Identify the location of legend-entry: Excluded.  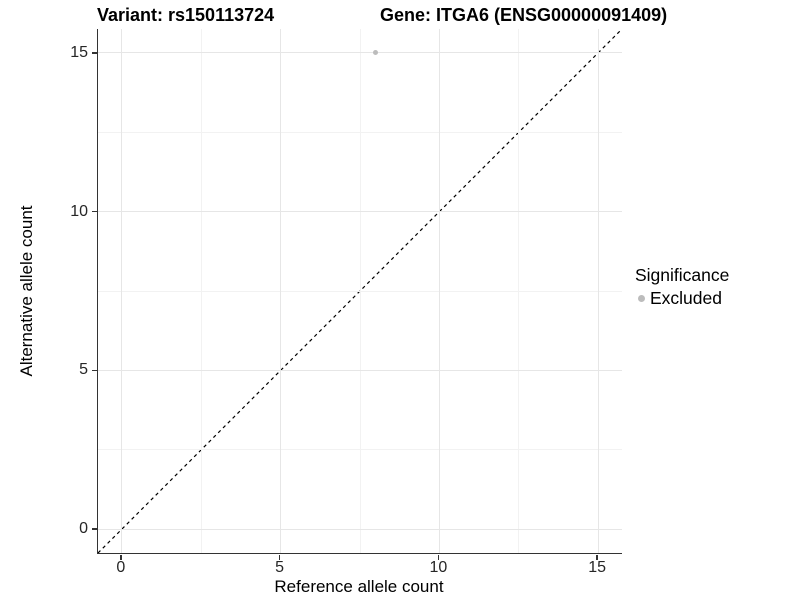
(682, 298).